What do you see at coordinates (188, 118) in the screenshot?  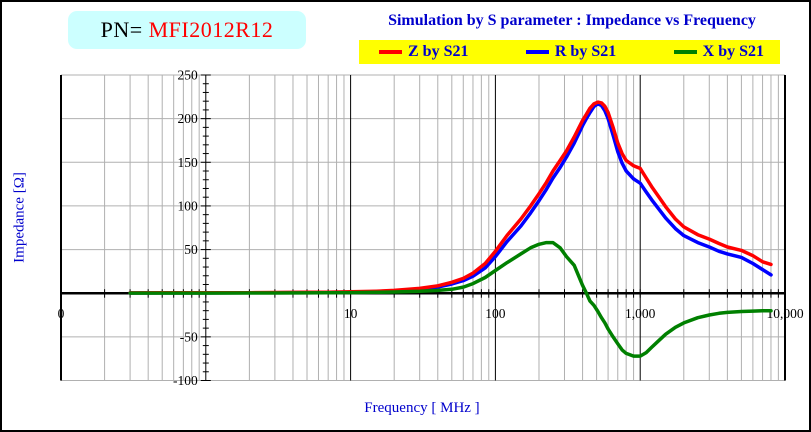 I see `y-tick-label: 200` at bounding box center [188, 118].